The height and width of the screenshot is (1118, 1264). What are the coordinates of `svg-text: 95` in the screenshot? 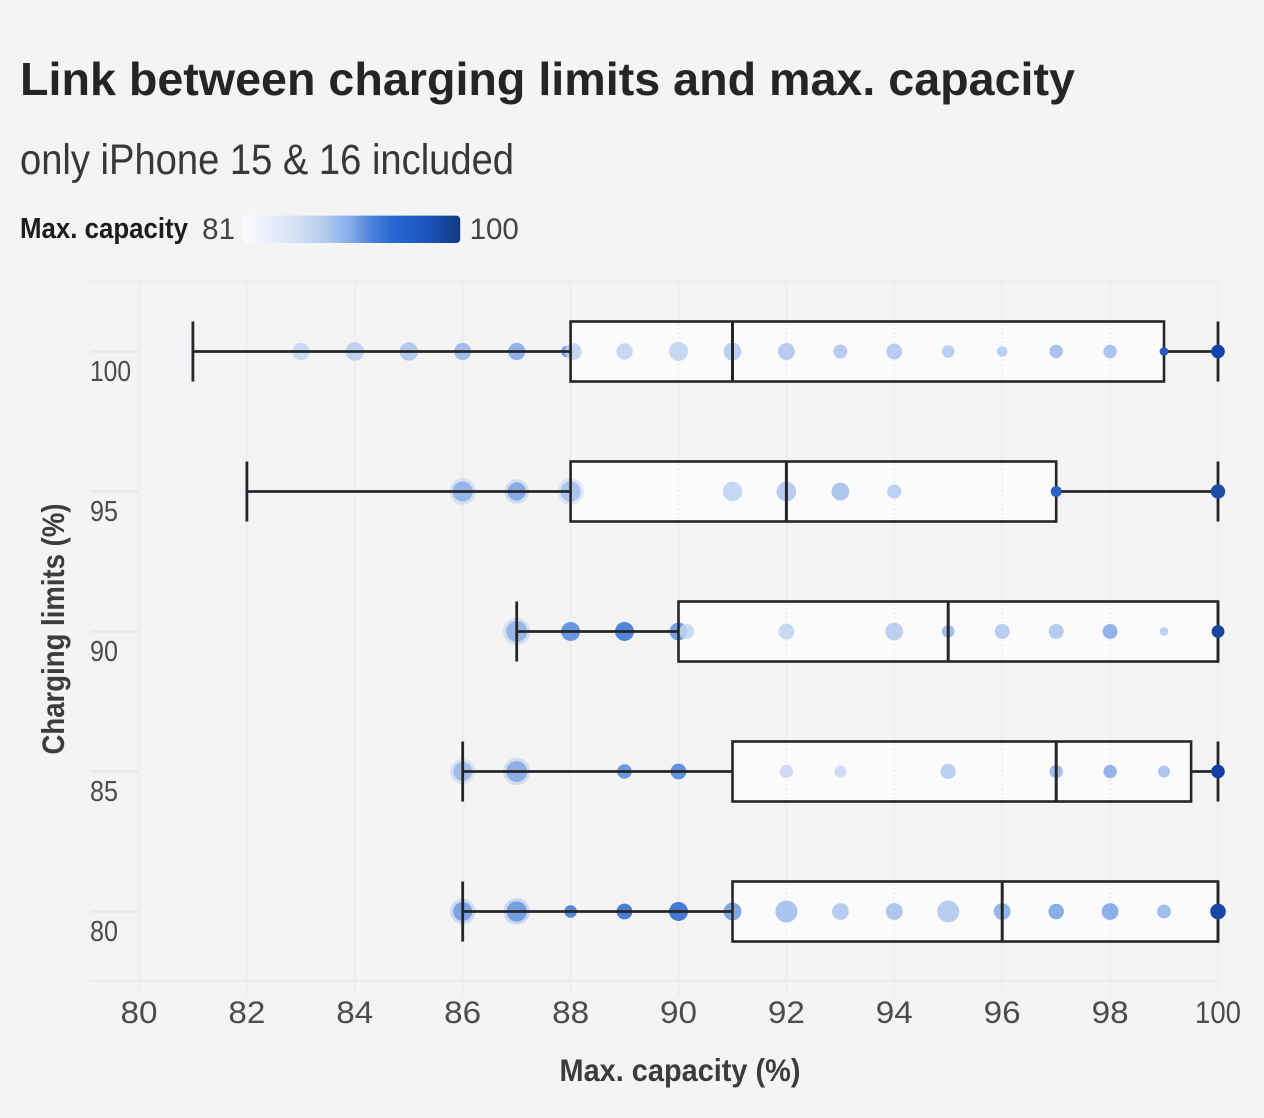 It's located at (104, 512).